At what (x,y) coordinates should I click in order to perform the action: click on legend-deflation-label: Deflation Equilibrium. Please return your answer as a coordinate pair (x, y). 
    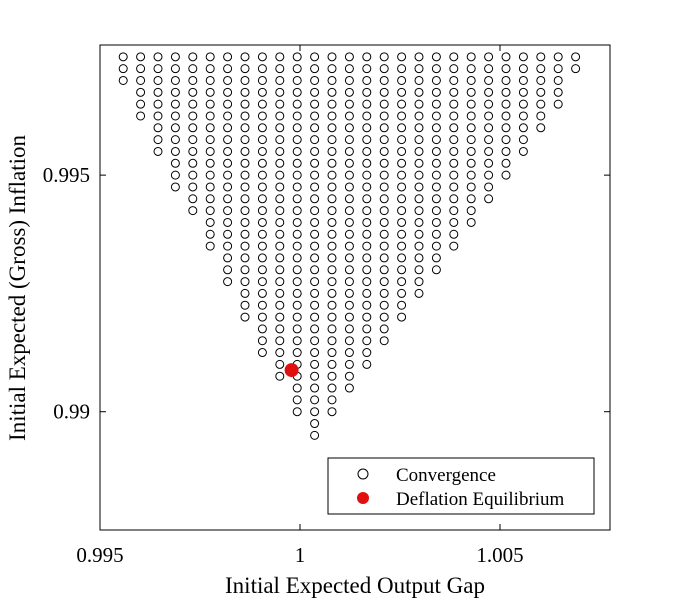
    Looking at the image, I should click on (480, 499).